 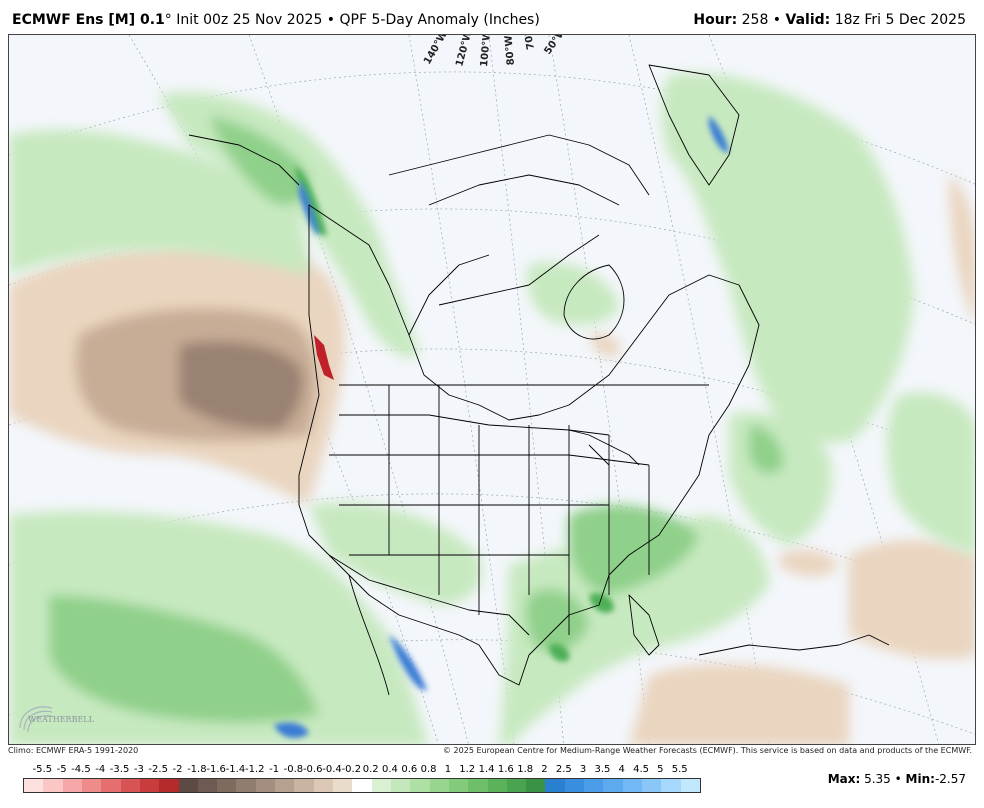 I want to click on max-value: 5.35, so click(x=875, y=779).